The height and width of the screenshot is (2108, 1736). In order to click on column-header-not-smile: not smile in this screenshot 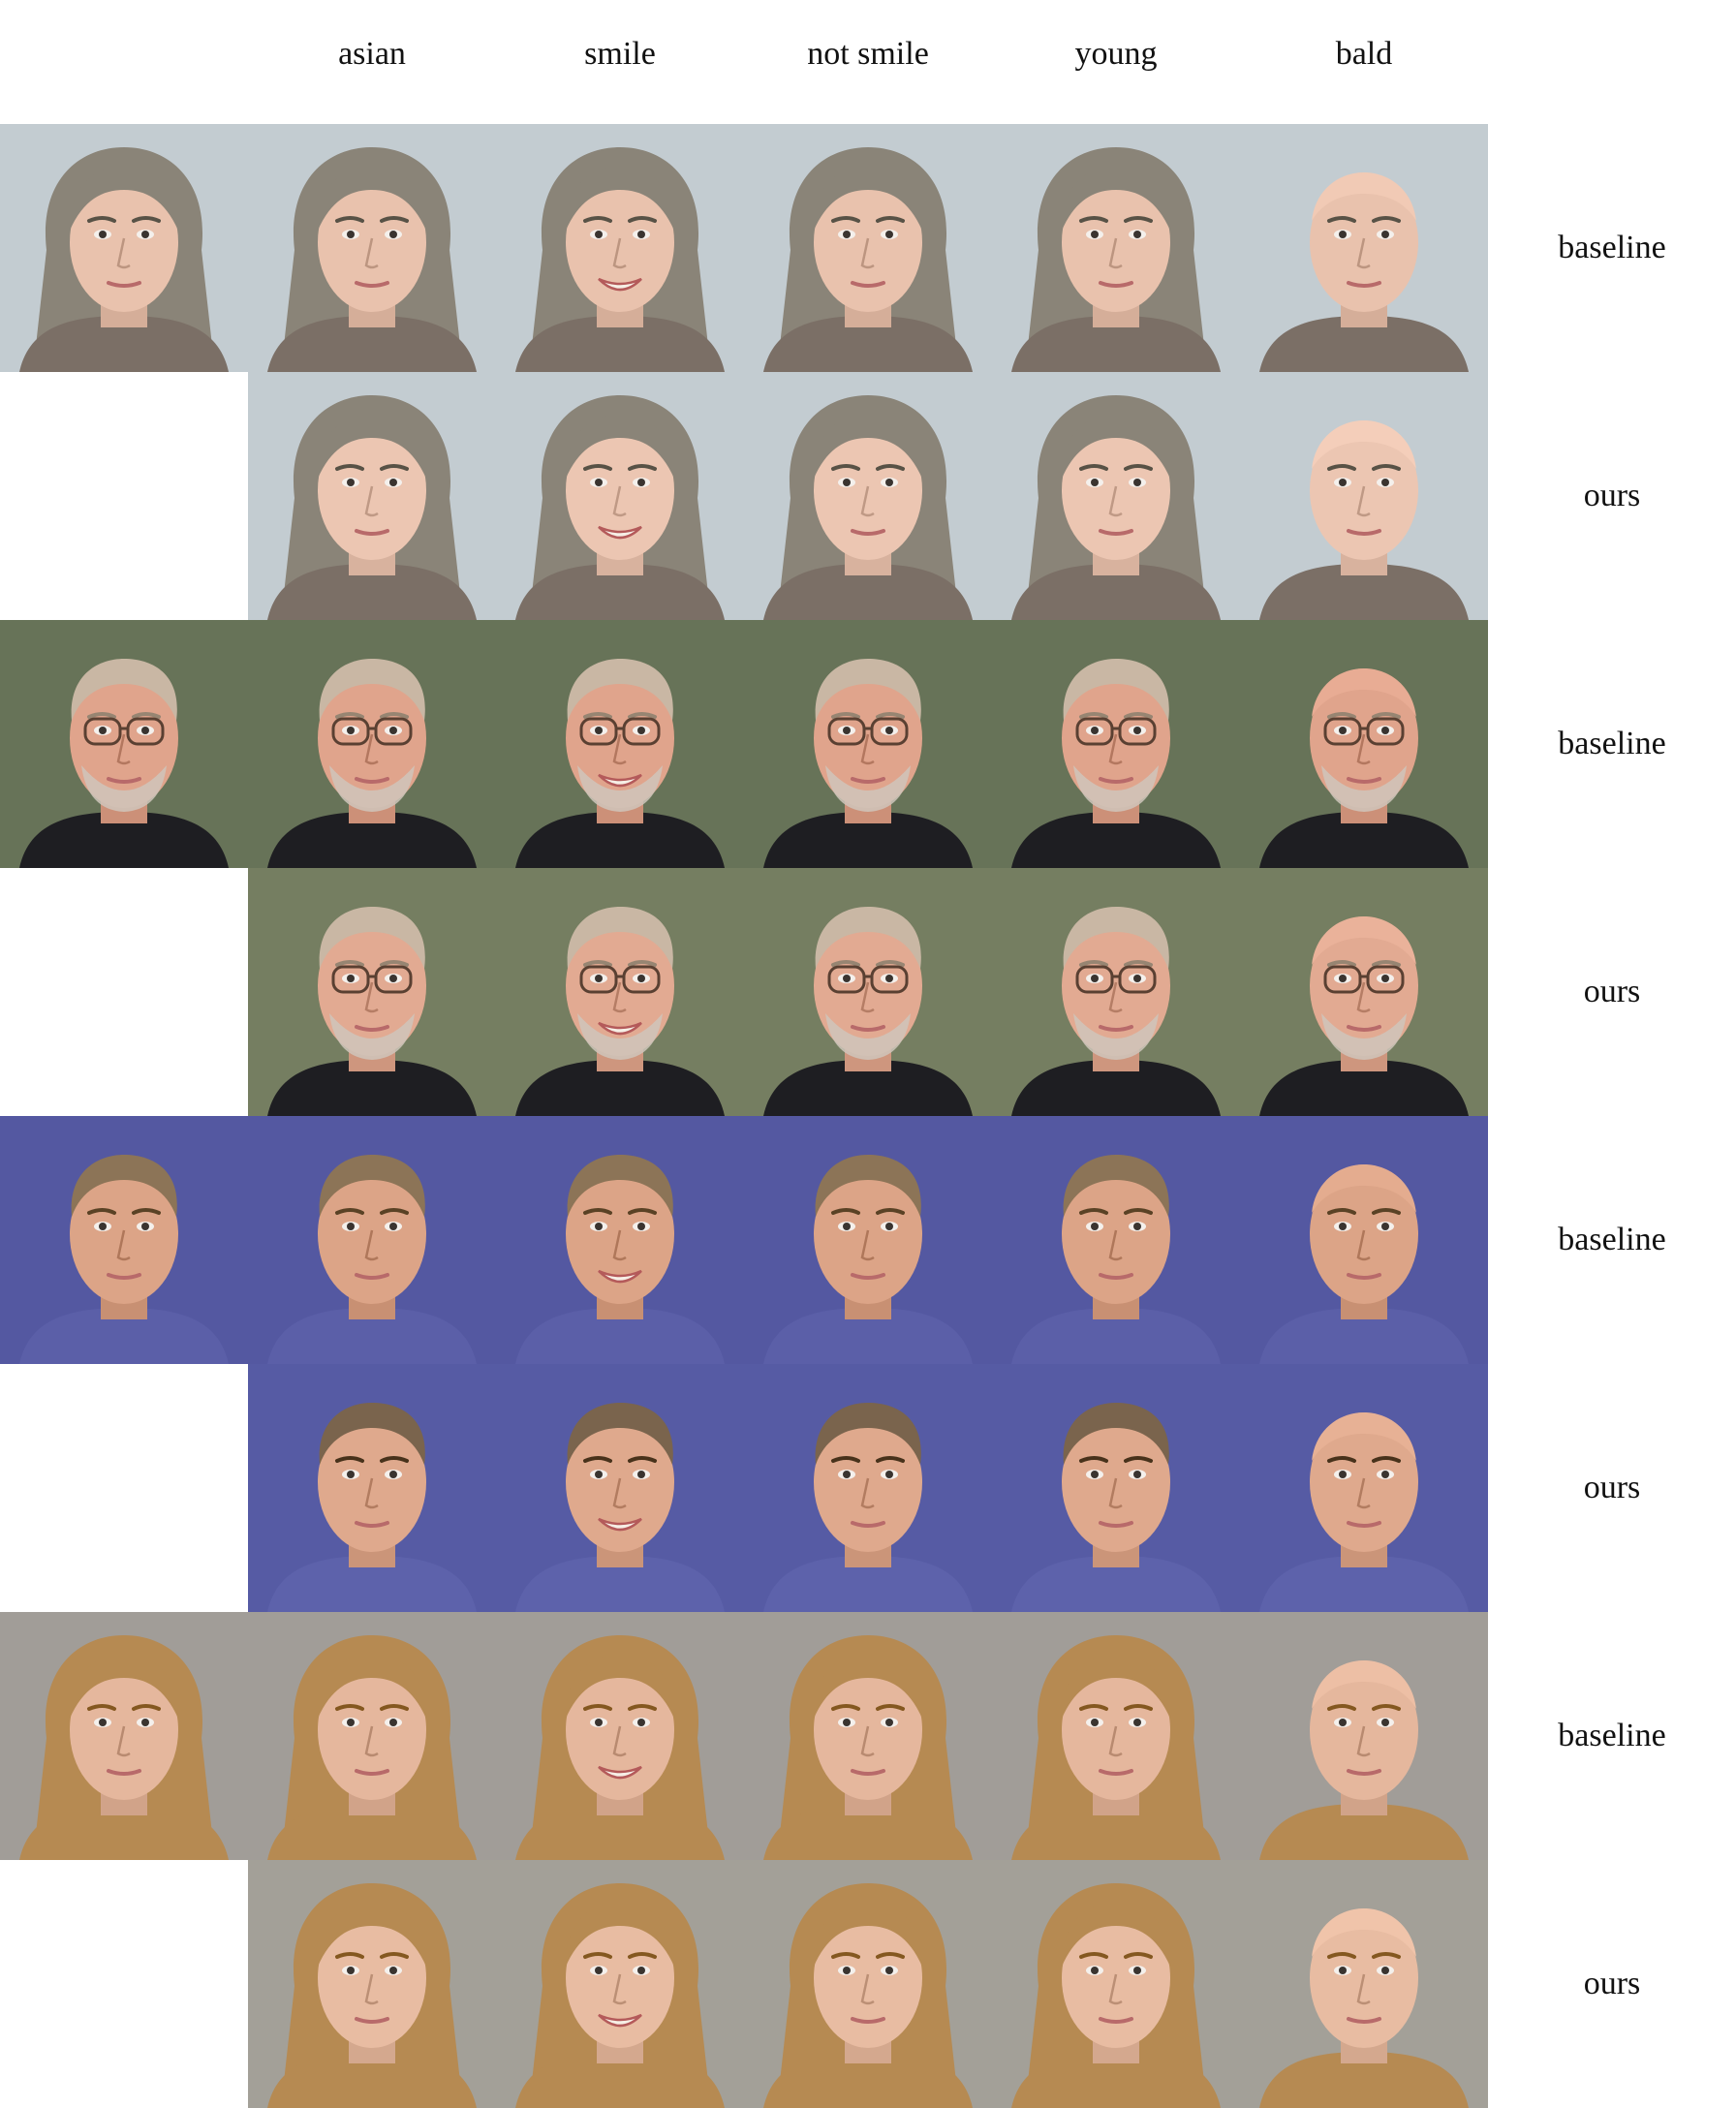, I will do `click(868, 54)`.